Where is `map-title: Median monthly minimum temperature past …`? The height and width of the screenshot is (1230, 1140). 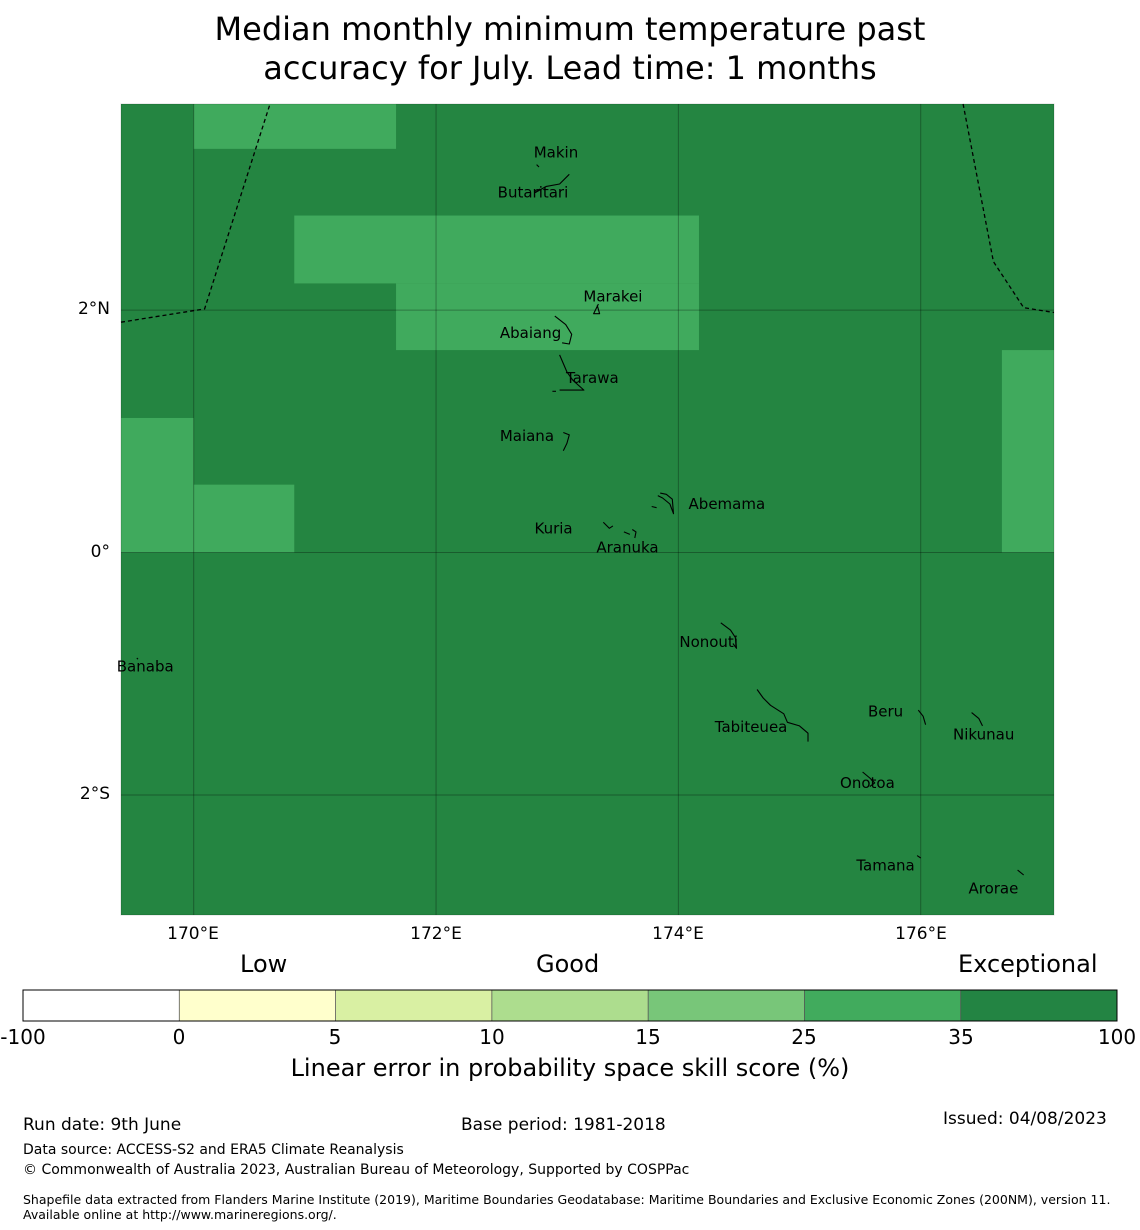 map-title: Median monthly minimum temperature past … is located at coordinates (570, 49).